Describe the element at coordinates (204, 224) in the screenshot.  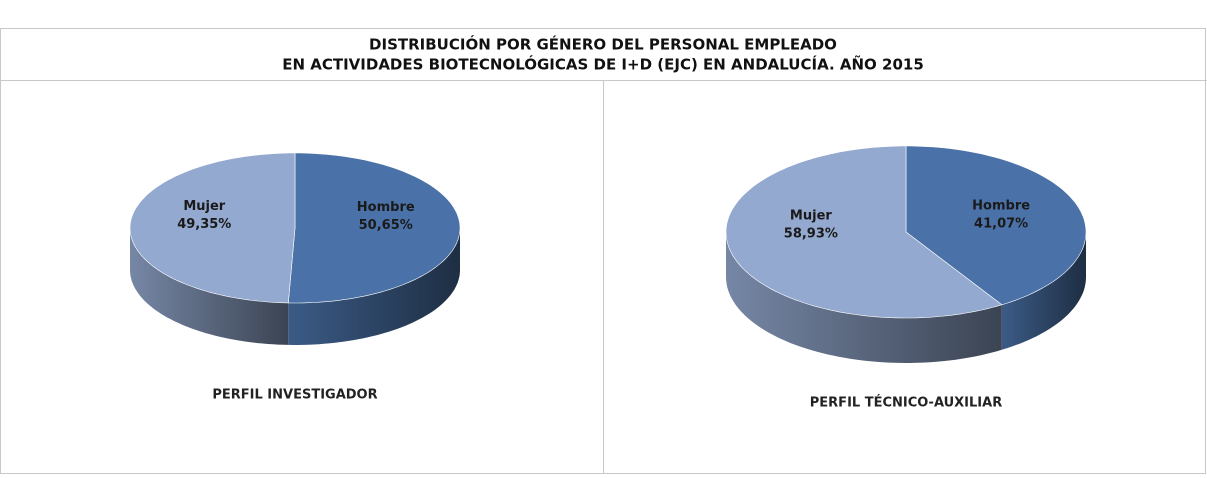
I see `slice-value-label: 49,35%` at that location.